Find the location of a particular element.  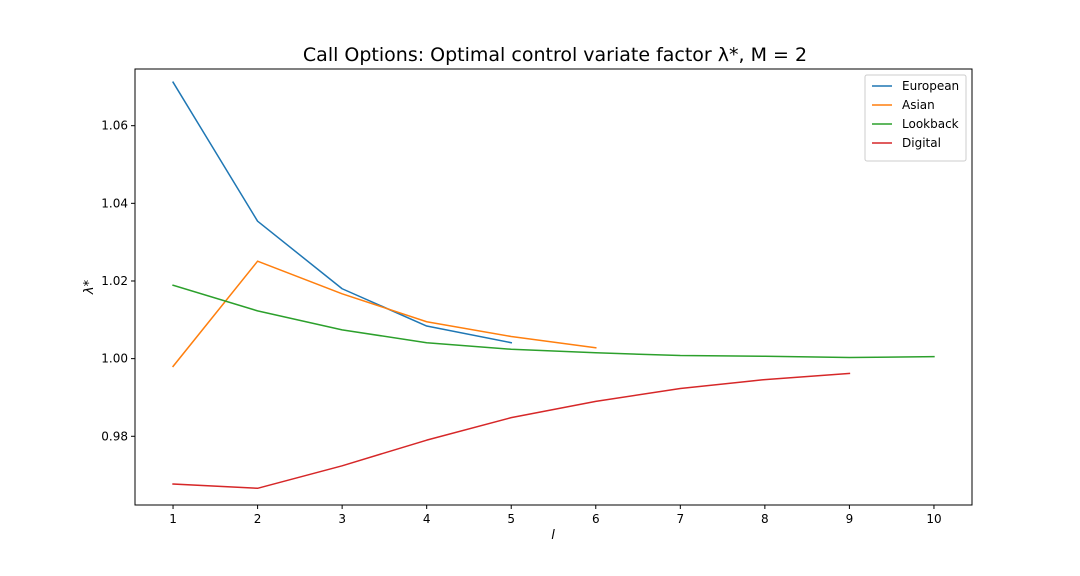

y-axis: 0.98 1.00 1.02 1.04 1.06 is located at coordinates (118, 281).